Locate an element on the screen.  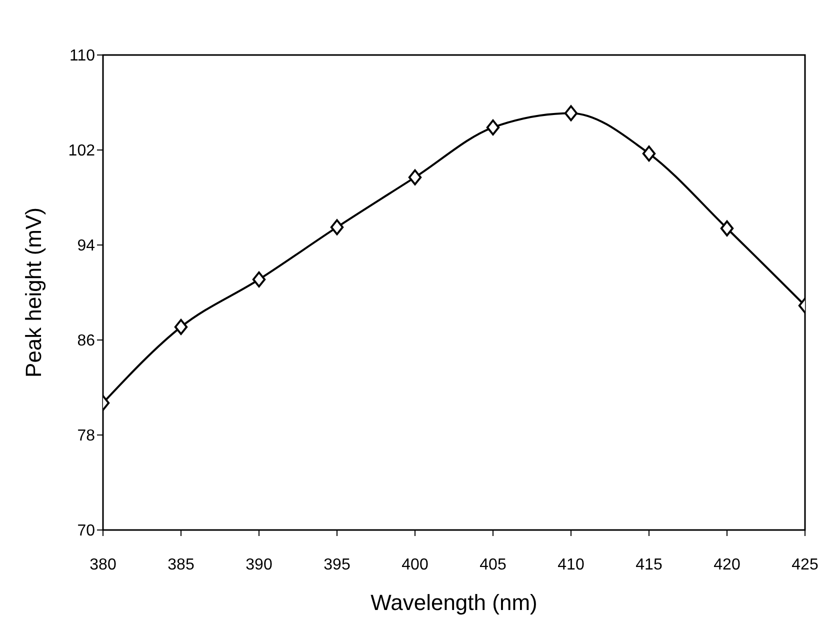
x-tick-label: 405 is located at coordinates (493, 565).